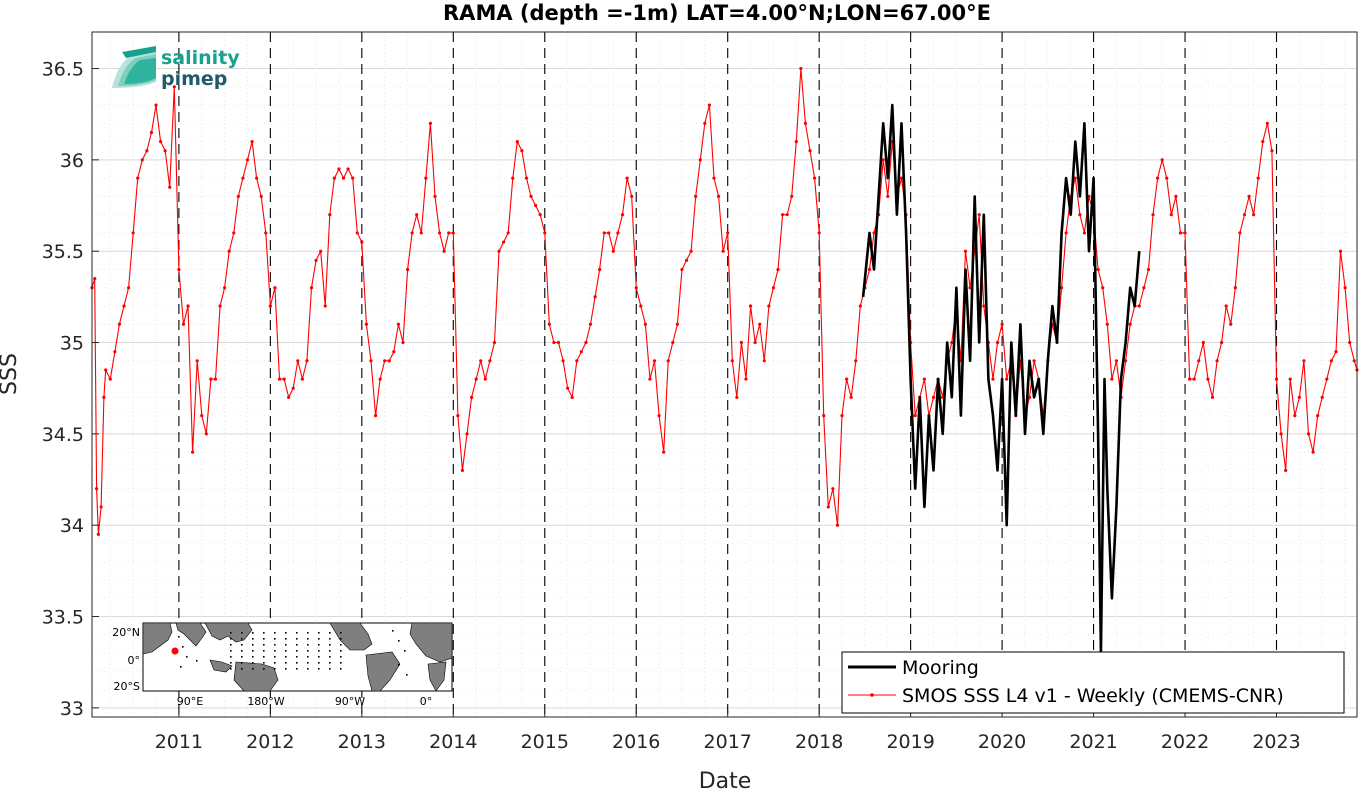 The image size is (1359, 790). Describe the element at coordinates (72, 709) in the screenshot. I see `y-tick-label: 33` at that location.